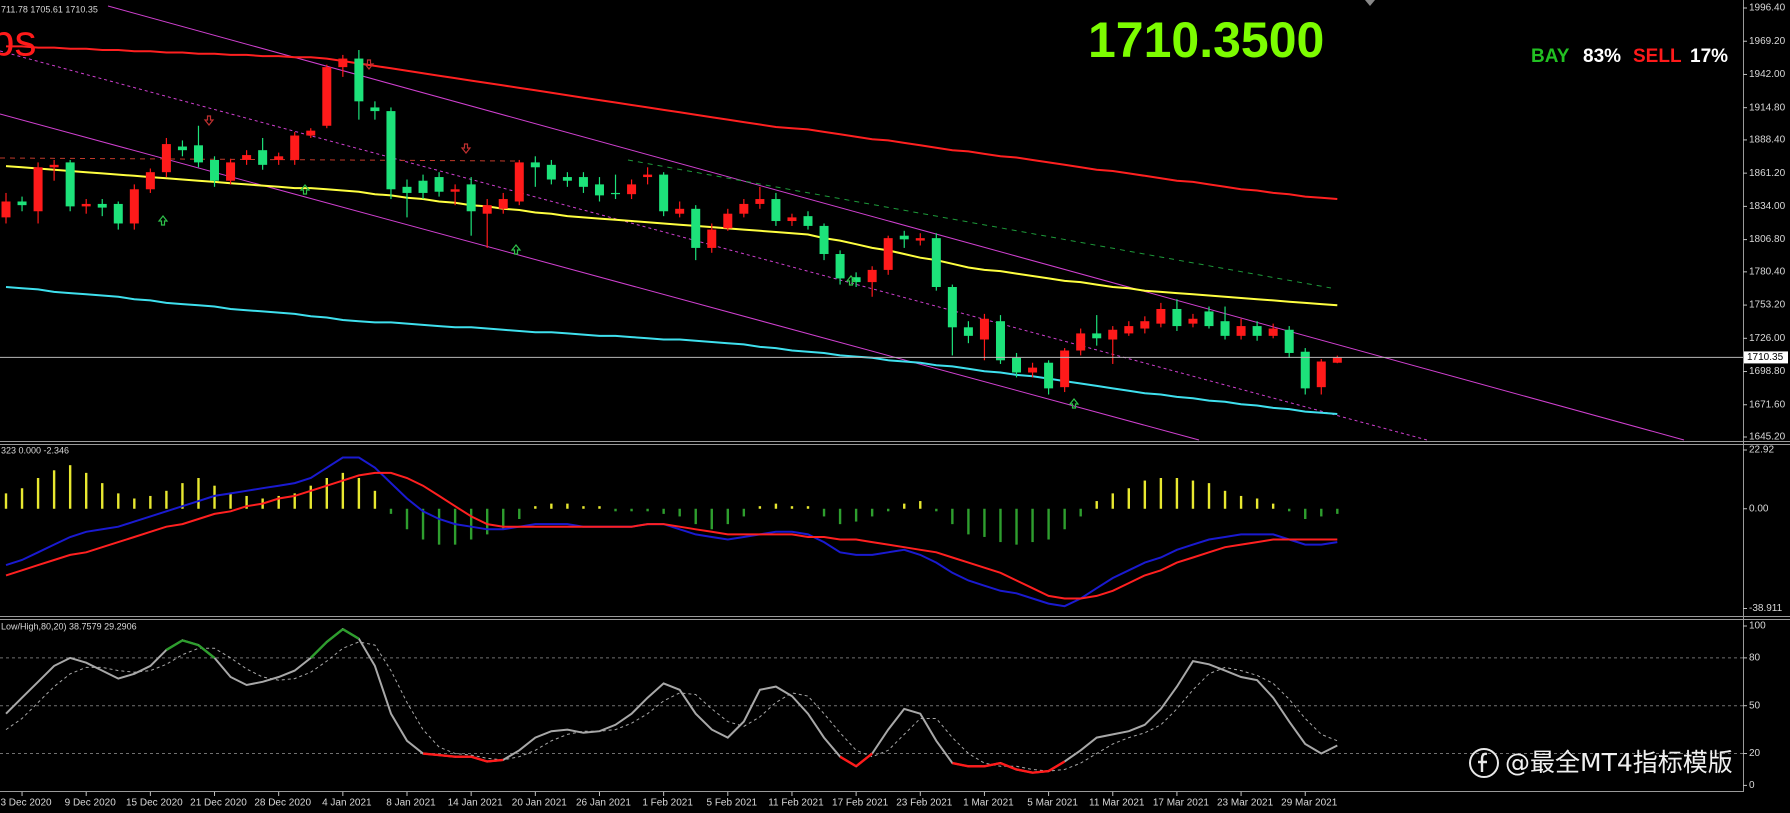  I want to click on x-tick-label: 9 Dec 2020, so click(91, 803).